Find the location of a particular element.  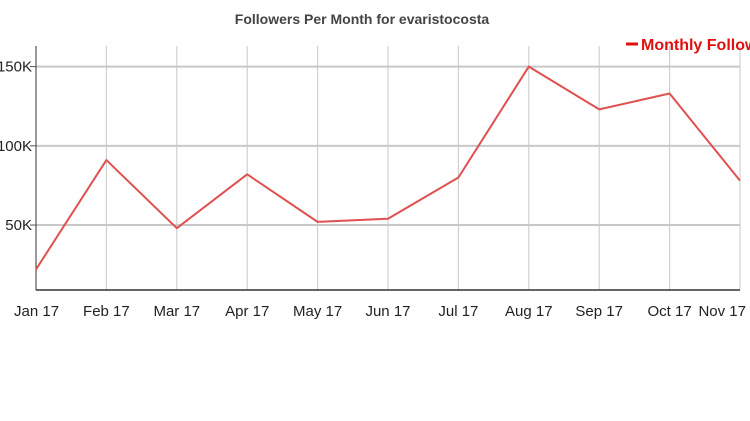

chart-title: Followers Per Month for evaristocosta is located at coordinates (362, 19).